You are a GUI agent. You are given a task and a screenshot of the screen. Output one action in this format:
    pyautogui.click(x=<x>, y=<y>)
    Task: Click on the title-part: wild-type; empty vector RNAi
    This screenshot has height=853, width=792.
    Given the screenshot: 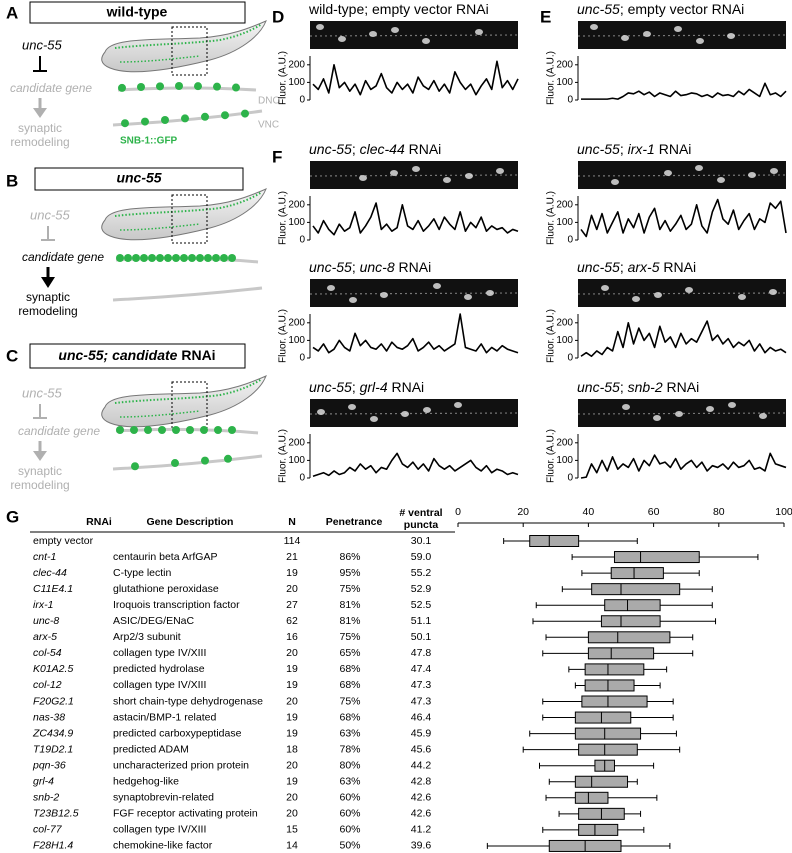 What is the action you would take?
    pyautogui.click(x=398, y=9)
    